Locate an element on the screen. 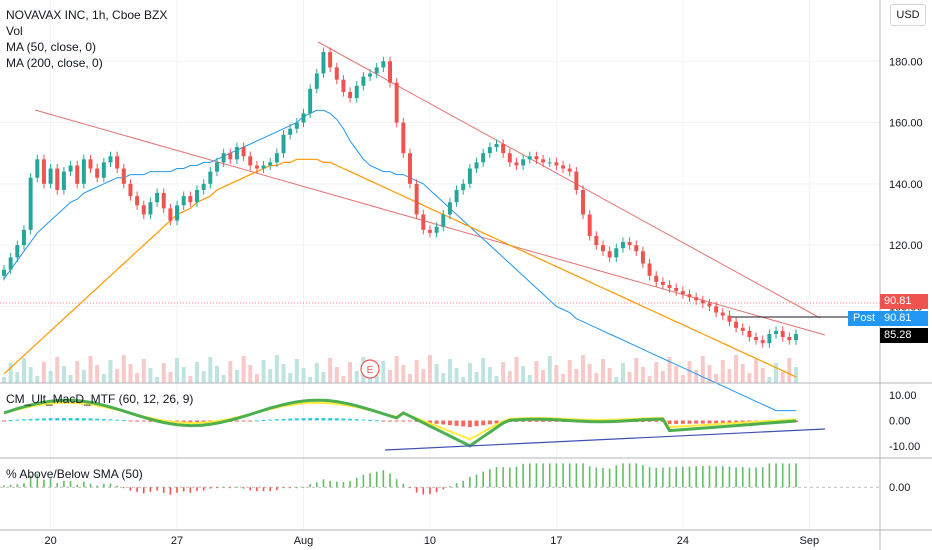  time-tick-label: 20 is located at coordinates (50, 541).